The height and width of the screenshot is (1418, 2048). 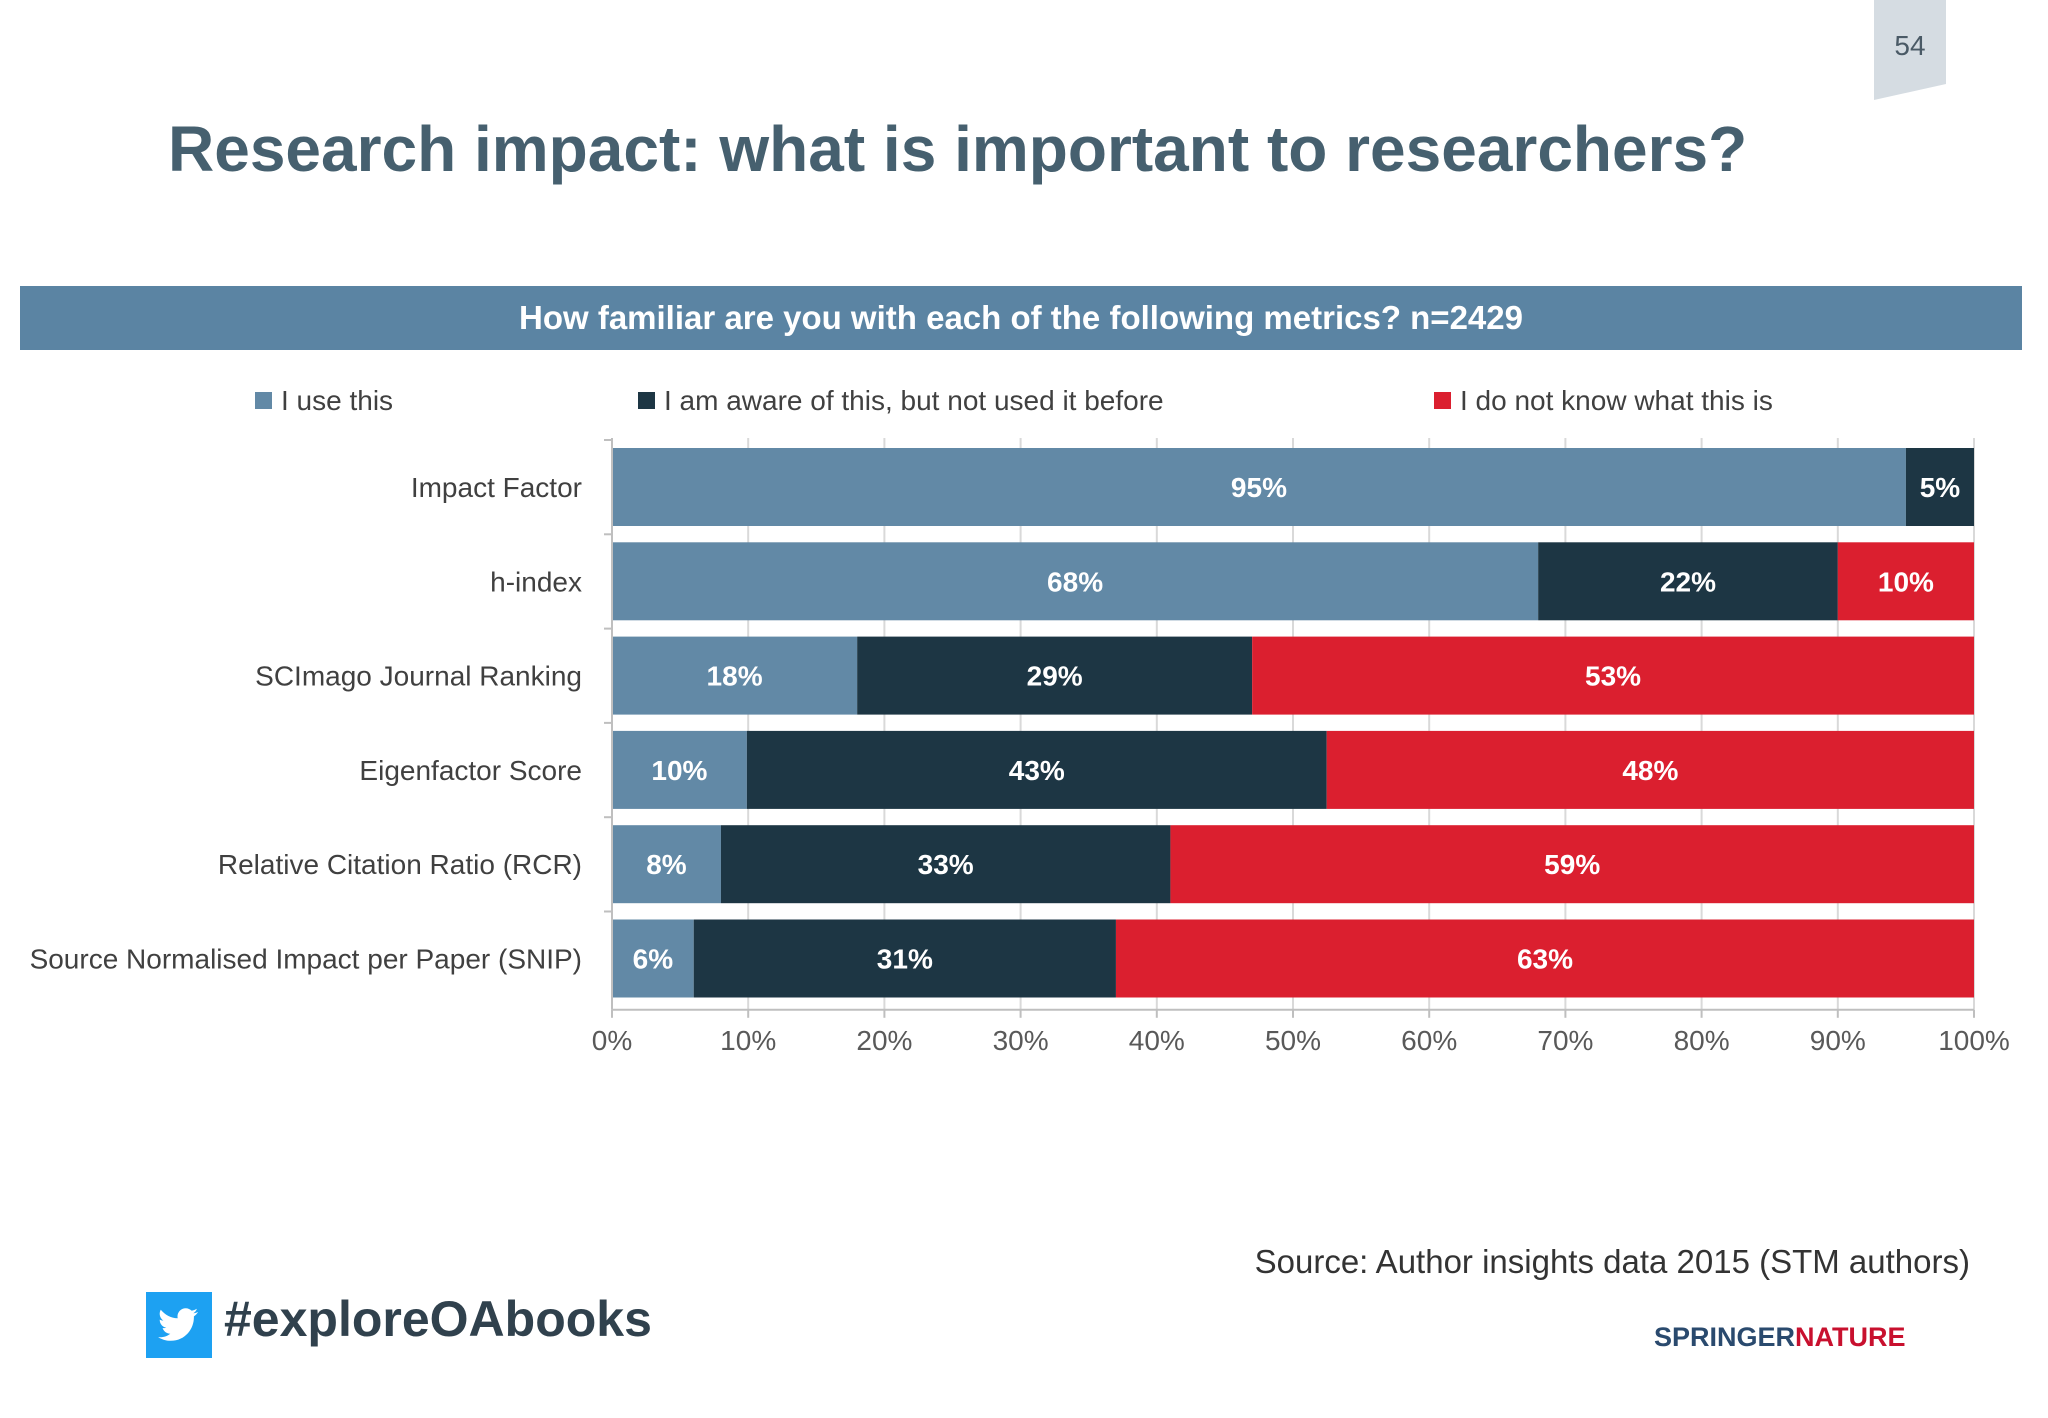 I want to click on data-label: 63%, so click(x=1545, y=959).